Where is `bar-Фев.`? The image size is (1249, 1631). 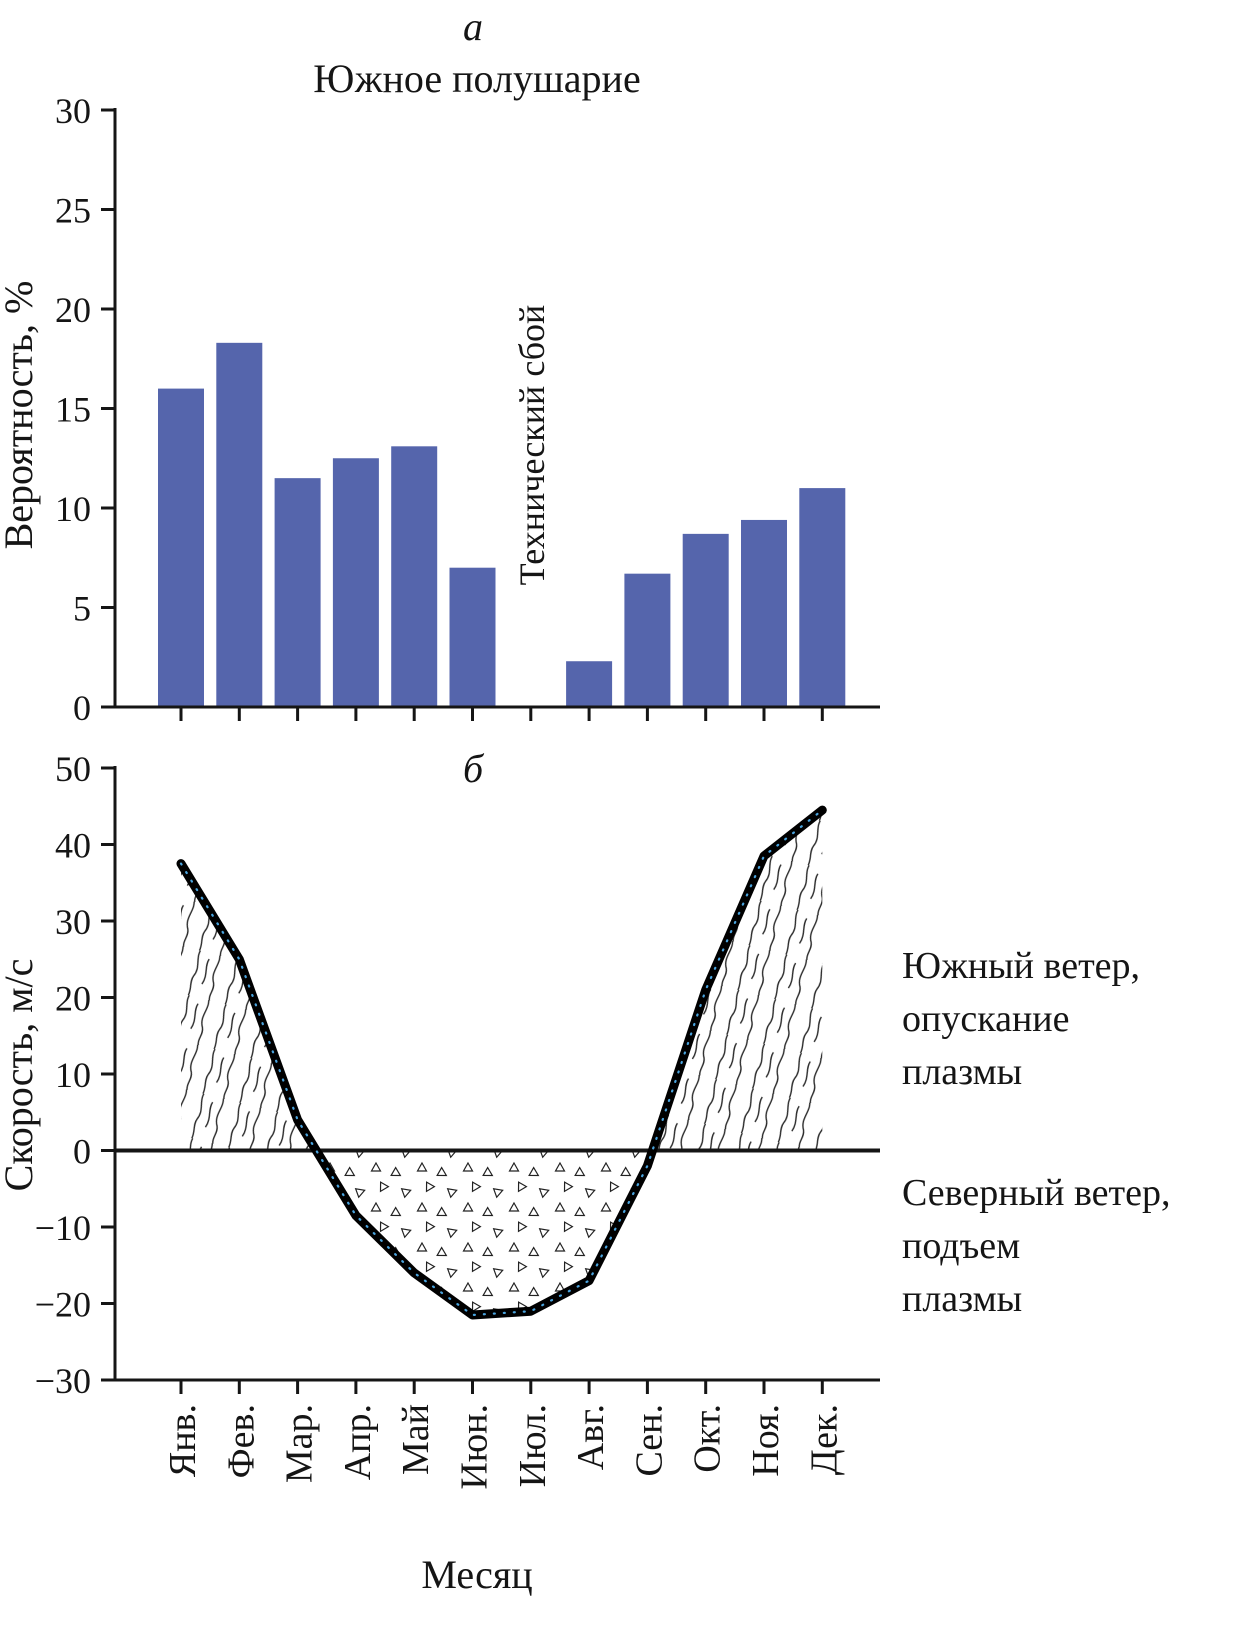 bar-Фев. is located at coordinates (239, 524).